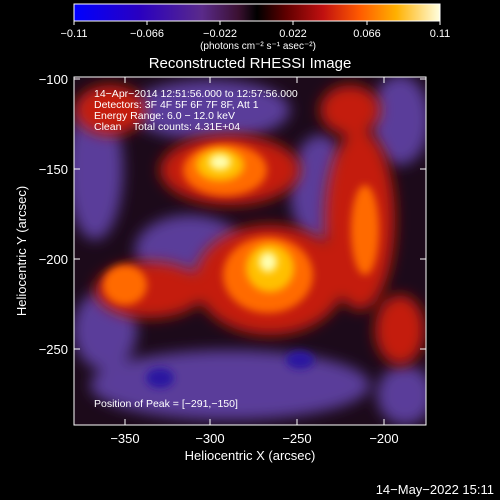 The image size is (500, 500). What do you see at coordinates (167, 127) in the screenshot?
I see `overlay-clean-counts: Clean Total counts: 4.31E+04` at bounding box center [167, 127].